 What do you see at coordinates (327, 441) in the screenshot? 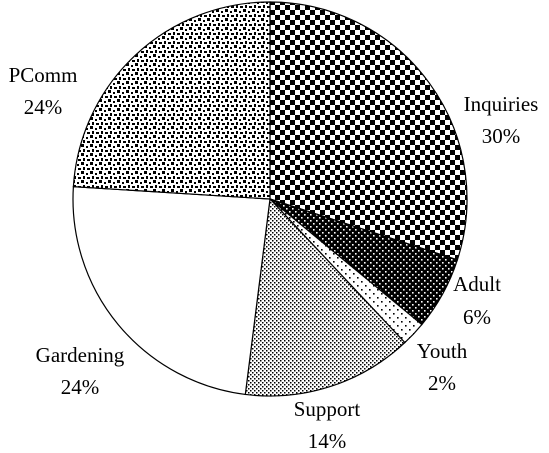
I see `slice-percent-support: 14%` at bounding box center [327, 441].